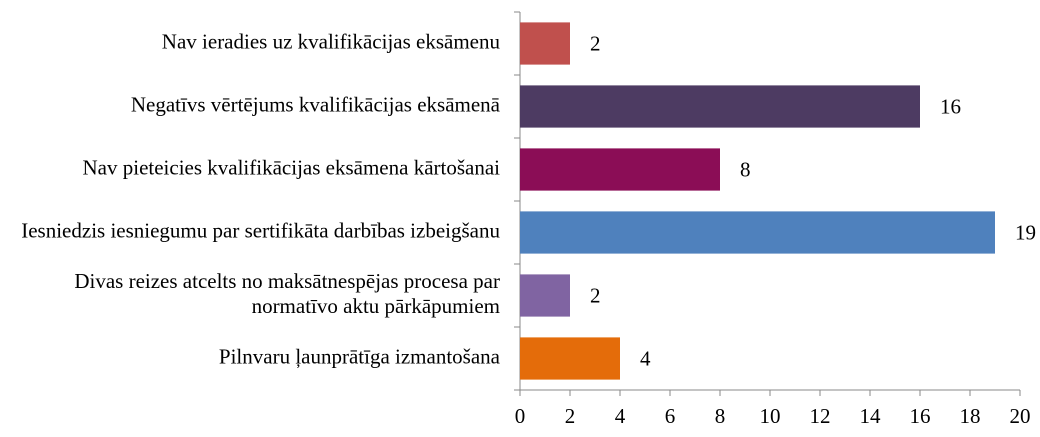 This screenshot has width=1040, height=437. I want to click on data-label: 8, so click(745, 169).